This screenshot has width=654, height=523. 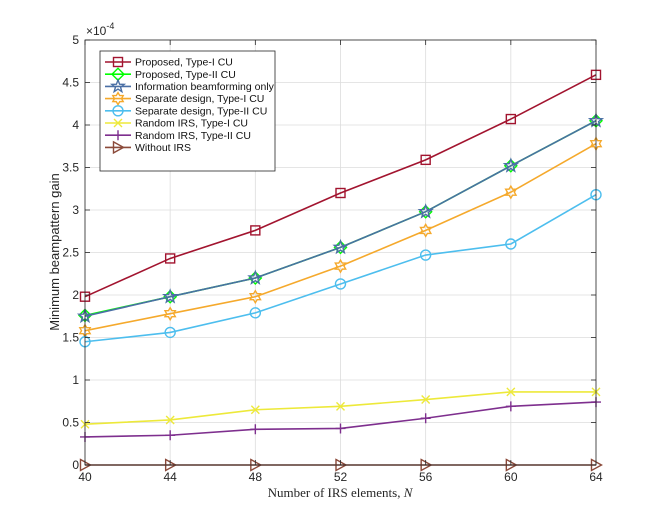 What do you see at coordinates (70, 168) in the screenshot?
I see `y-tick-label: 3.5` at bounding box center [70, 168].